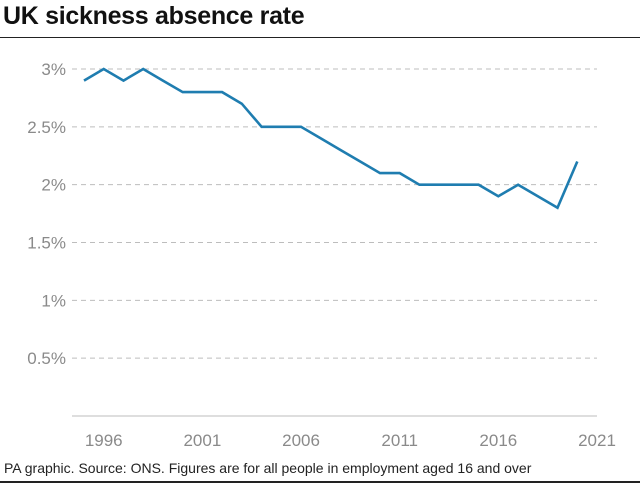 The width and height of the screenshot is (640, 484). Describe the element at coordinates (46, 358) in the screenshot. I see `y-tick-label: 0.5%` at that location.